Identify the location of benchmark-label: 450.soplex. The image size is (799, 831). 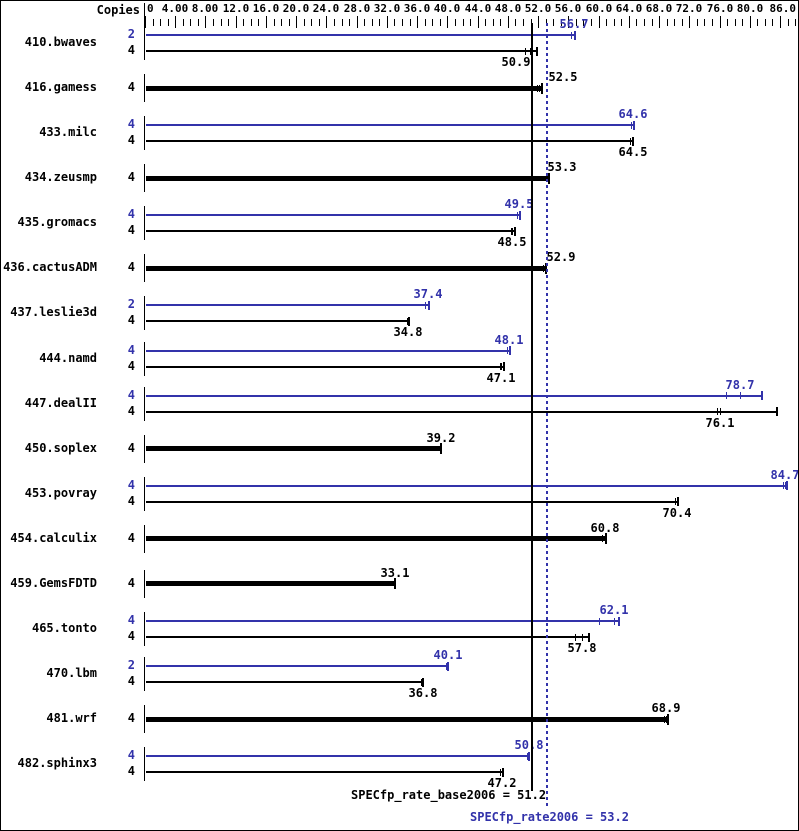
(60, 448).